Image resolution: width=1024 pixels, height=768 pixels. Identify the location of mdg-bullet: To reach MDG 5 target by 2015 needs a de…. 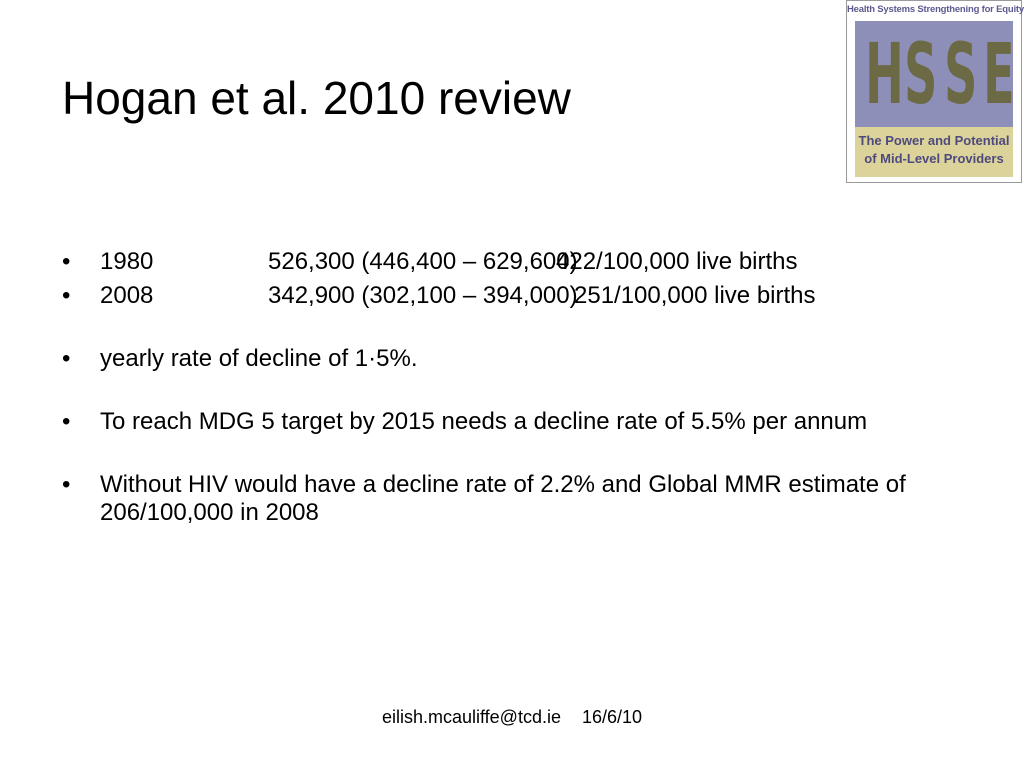
(520, 422).